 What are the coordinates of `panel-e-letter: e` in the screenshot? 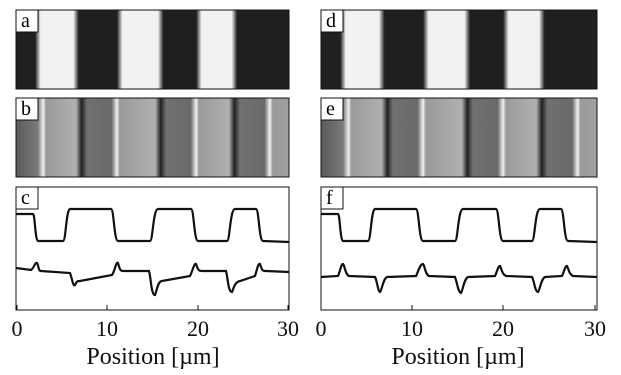 It's located at (330, 109).